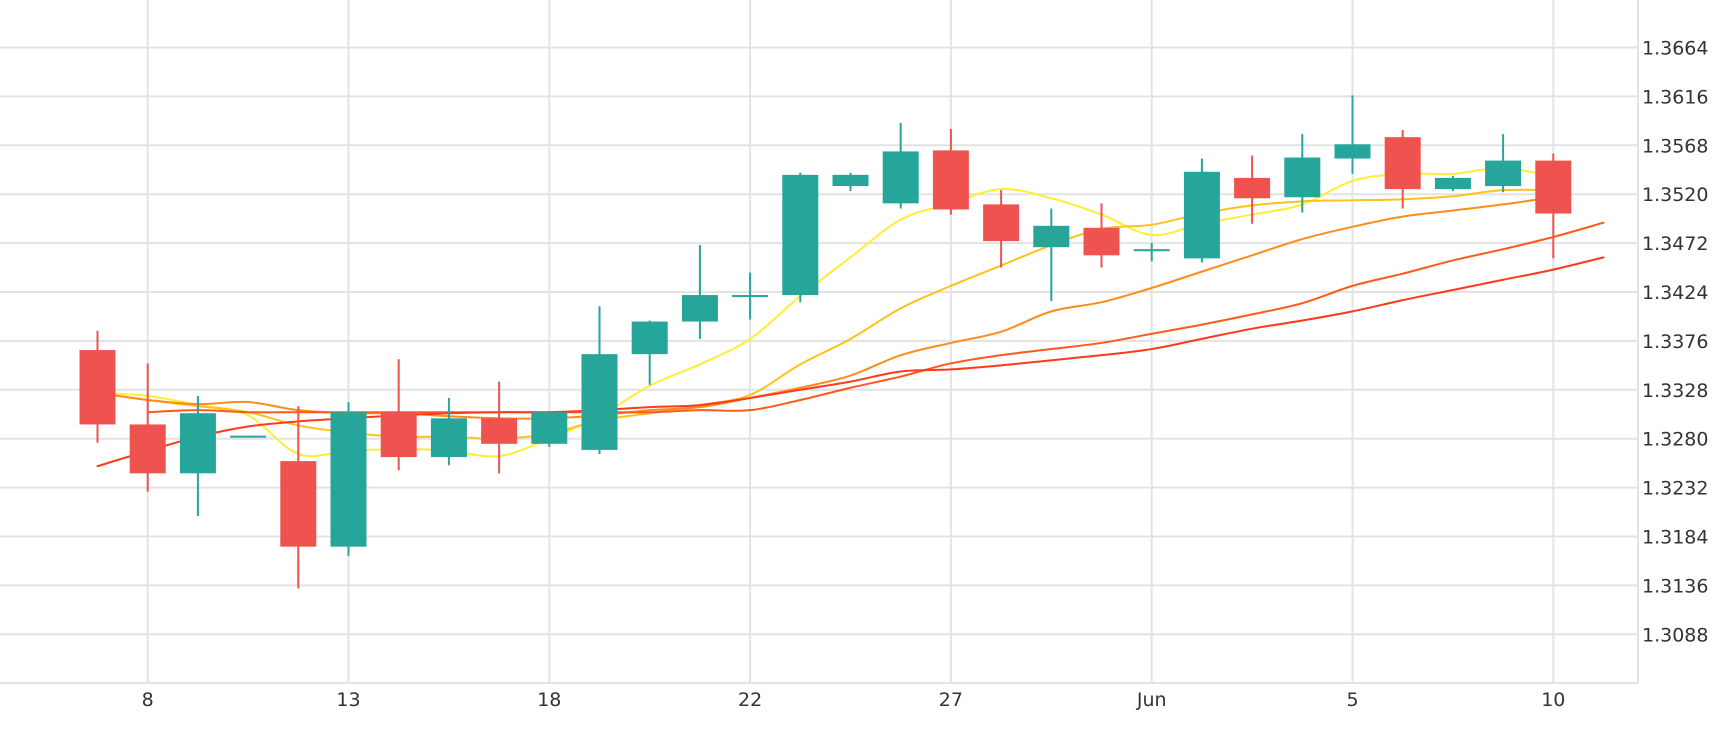 The width and height of the screenshot is (1730, 734). Describe the element at coordinates (1675, 49) in the screenshot. I see `y-tick-label: 1.3664` at that location.